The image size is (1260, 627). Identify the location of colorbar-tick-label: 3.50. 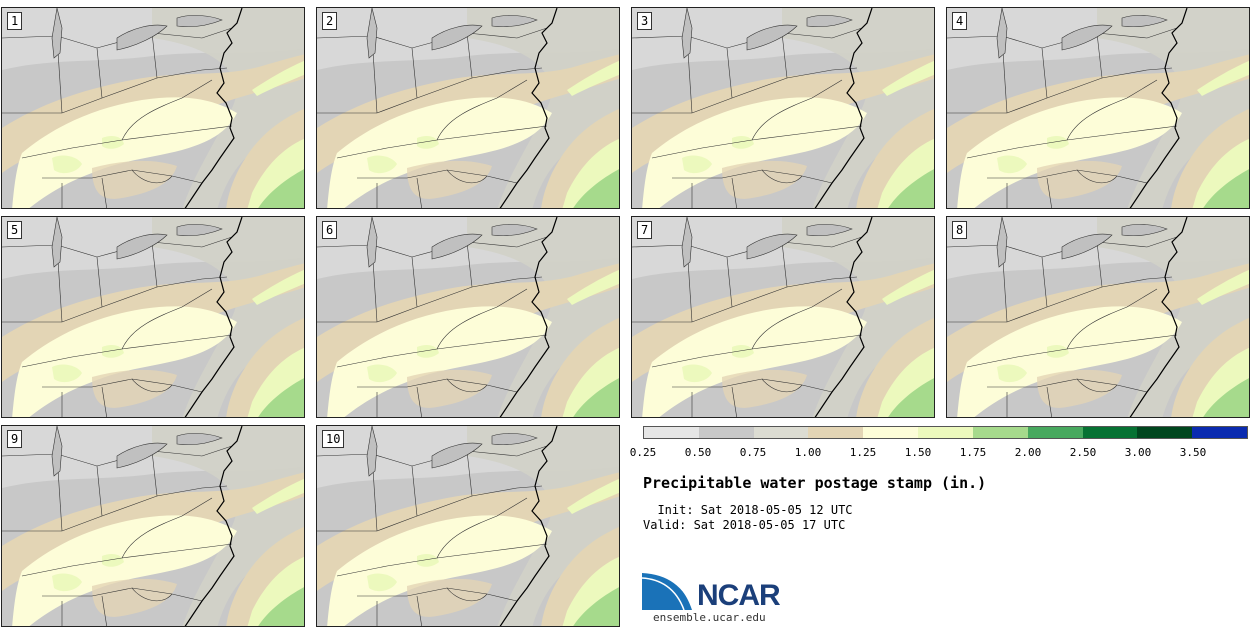
(1193, 452).